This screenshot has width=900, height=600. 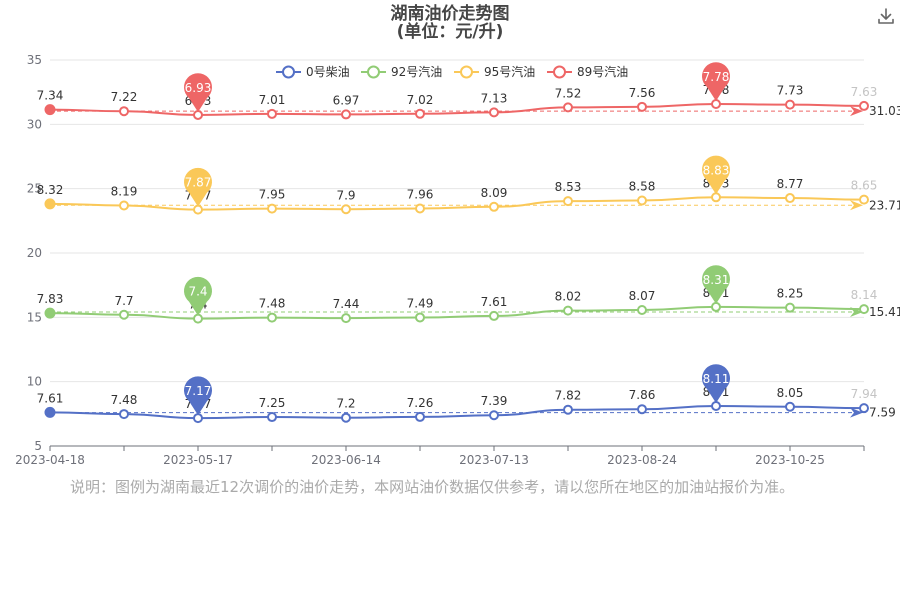 What do you see at coordinates (790, 184) in the screenshot?
I see `data-label: 8.77` at bounding box center [790, 184].